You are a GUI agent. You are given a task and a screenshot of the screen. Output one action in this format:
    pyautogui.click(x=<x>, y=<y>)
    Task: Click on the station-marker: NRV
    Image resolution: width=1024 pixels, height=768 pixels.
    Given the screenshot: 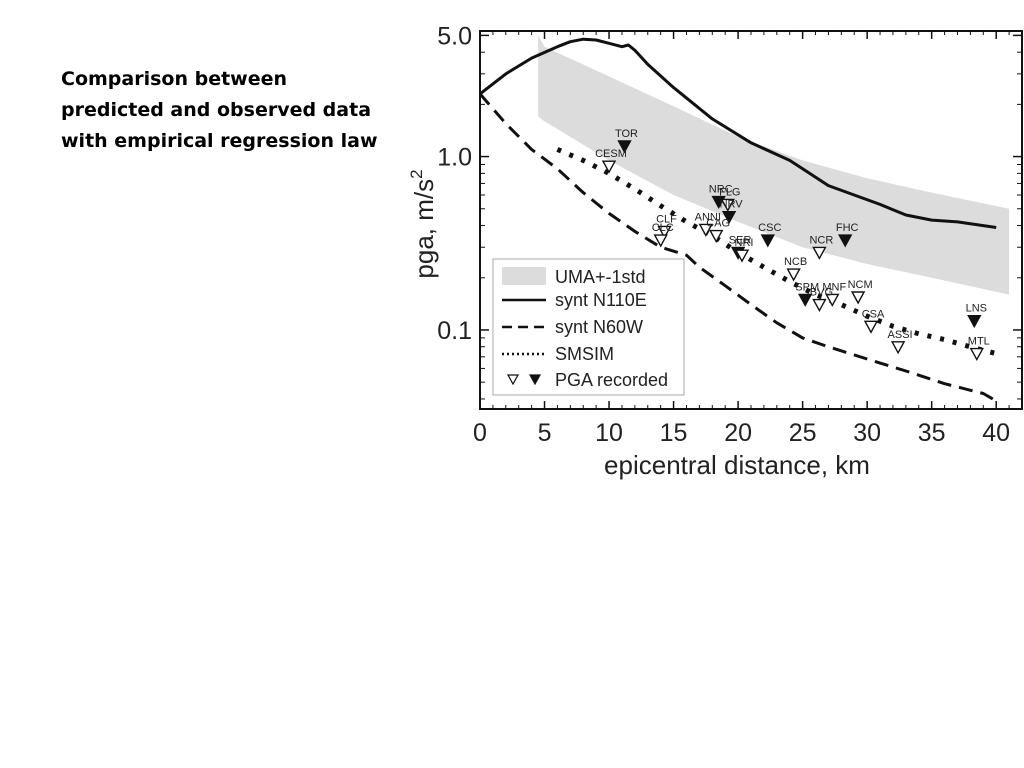 What is the action you would take?
    pyautogui.click(x=732, y=212)
    